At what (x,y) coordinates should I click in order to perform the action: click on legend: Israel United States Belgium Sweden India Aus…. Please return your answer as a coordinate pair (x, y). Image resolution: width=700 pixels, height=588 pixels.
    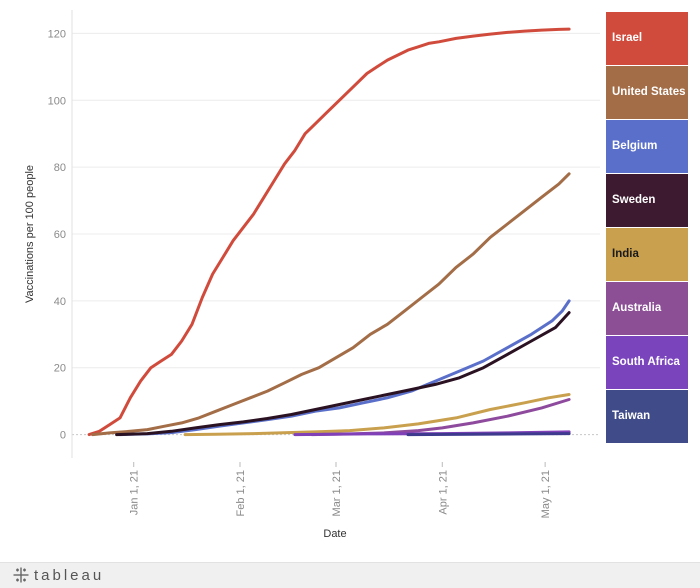
    Looking at the image, I should click on (647, 228).